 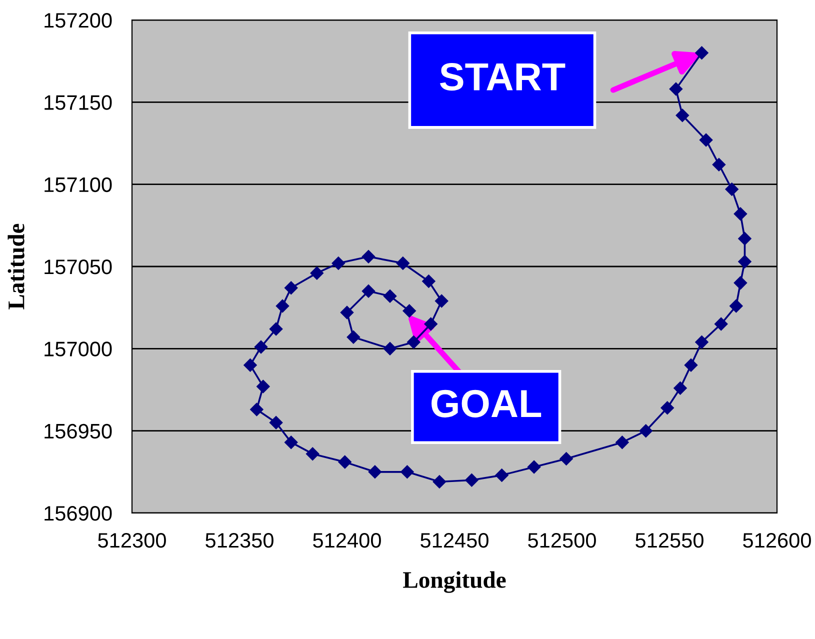 What do you see at coordinates (78, 267) in the screenshot?
I see `y-tick-label: 157050` at bounding box center [78, 267].